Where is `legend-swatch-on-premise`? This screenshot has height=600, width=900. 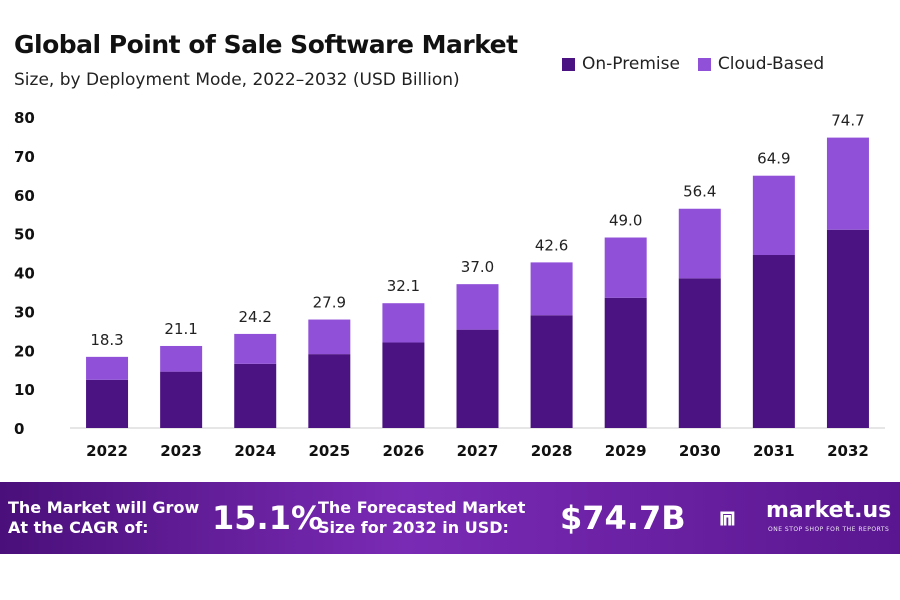 legend-swatch-on-premise is located at coordinates (568, 64).